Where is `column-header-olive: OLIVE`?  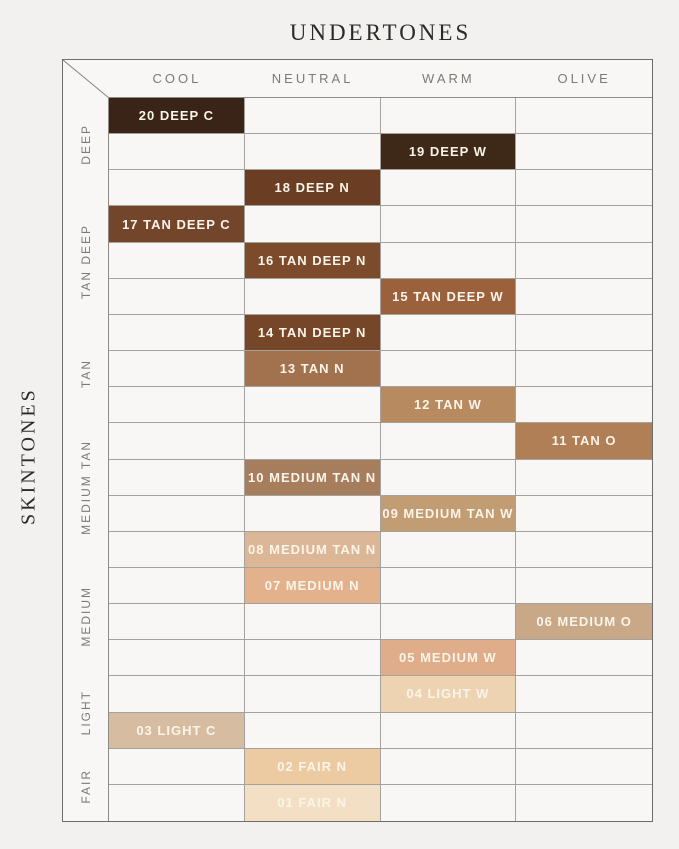 column-header-olive: OLIVE is located at coordinates (584, 78).